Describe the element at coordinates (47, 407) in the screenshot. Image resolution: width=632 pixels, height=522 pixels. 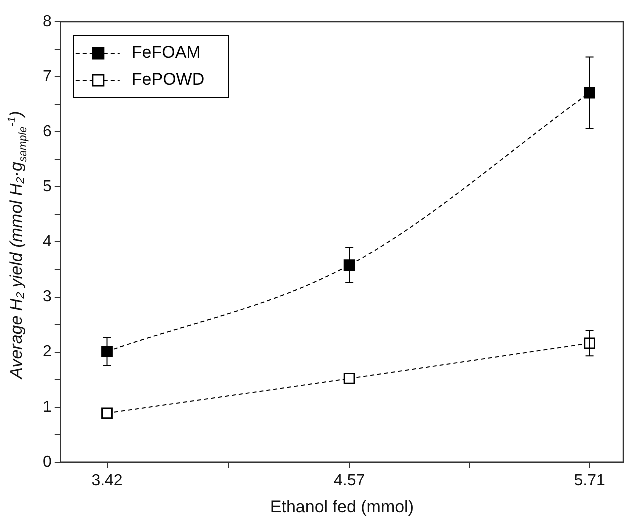
I see `y-tick-label: 1` at that location.